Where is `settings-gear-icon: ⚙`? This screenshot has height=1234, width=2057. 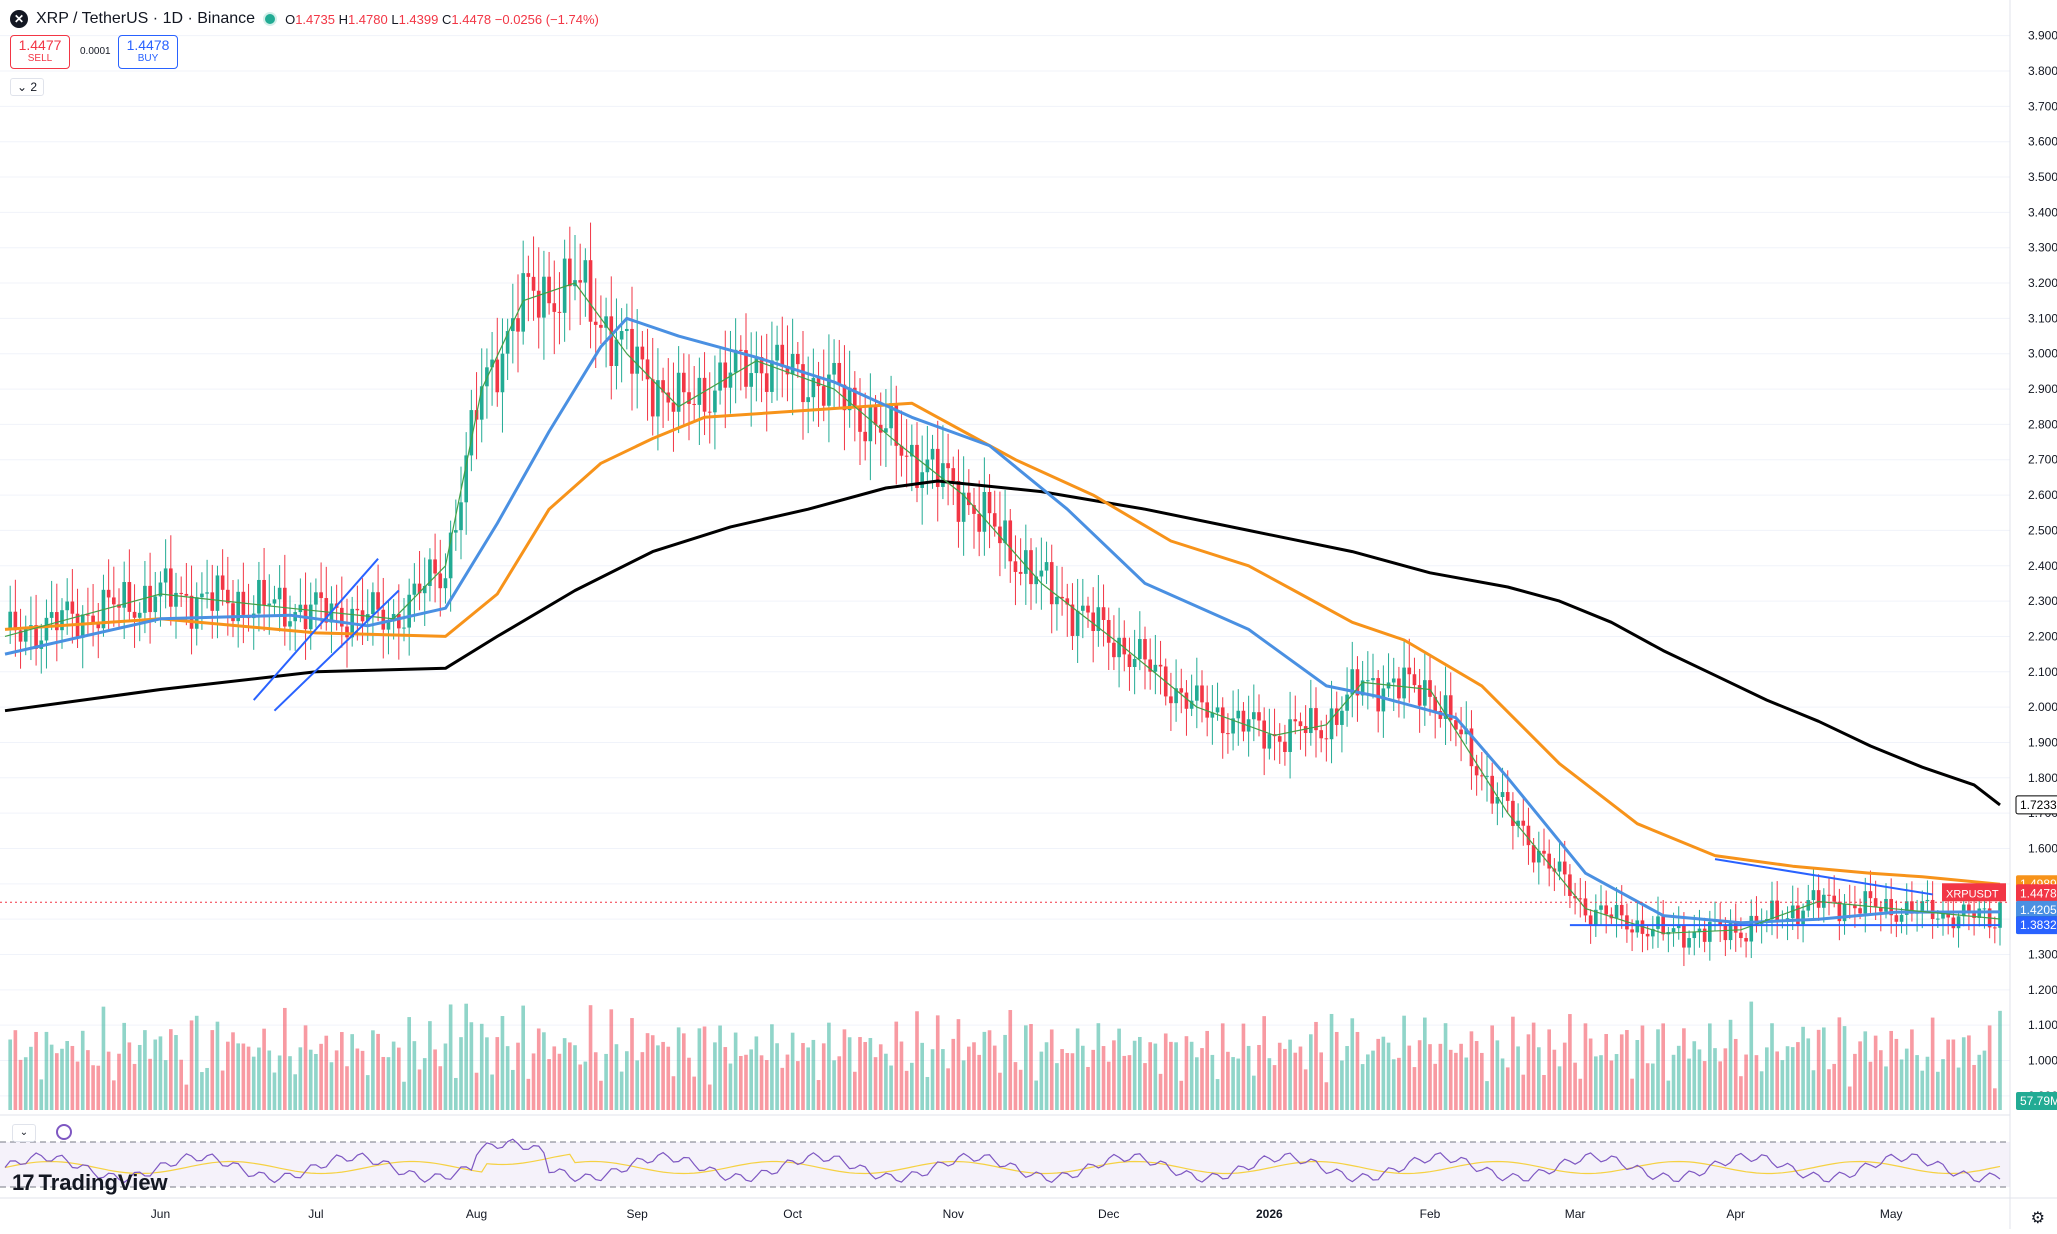 settings-gear-icon: ⚙ is located at coordinates (2037, 1218).